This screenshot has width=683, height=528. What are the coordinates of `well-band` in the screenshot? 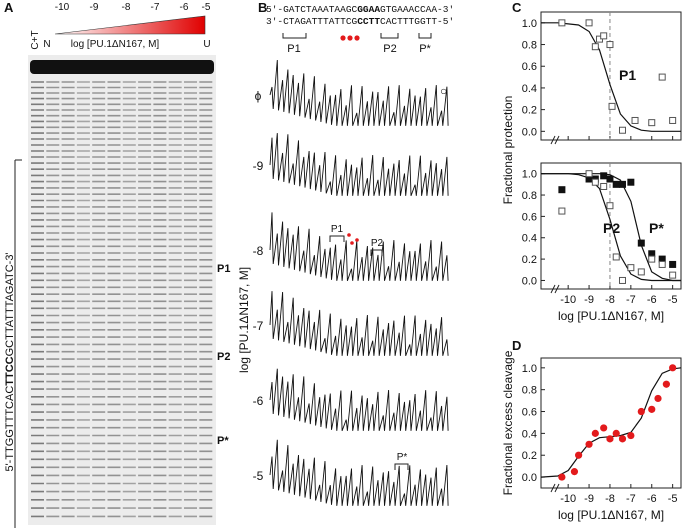 It's located at (122, 67).